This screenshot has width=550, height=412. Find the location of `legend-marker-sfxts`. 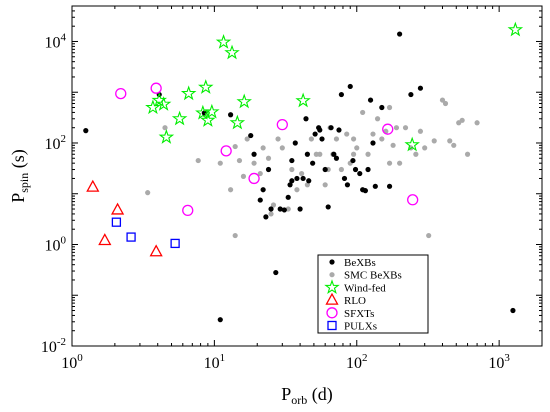

legend-marker-sfxts is located at coordinates (332, 313).